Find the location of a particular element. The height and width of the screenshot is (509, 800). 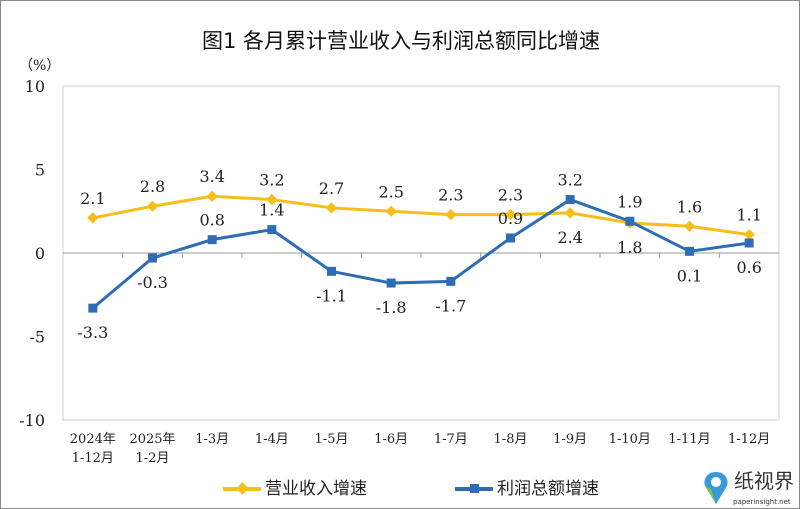

x-tick-label: 1-11月 is located at coordinates (689, 439).